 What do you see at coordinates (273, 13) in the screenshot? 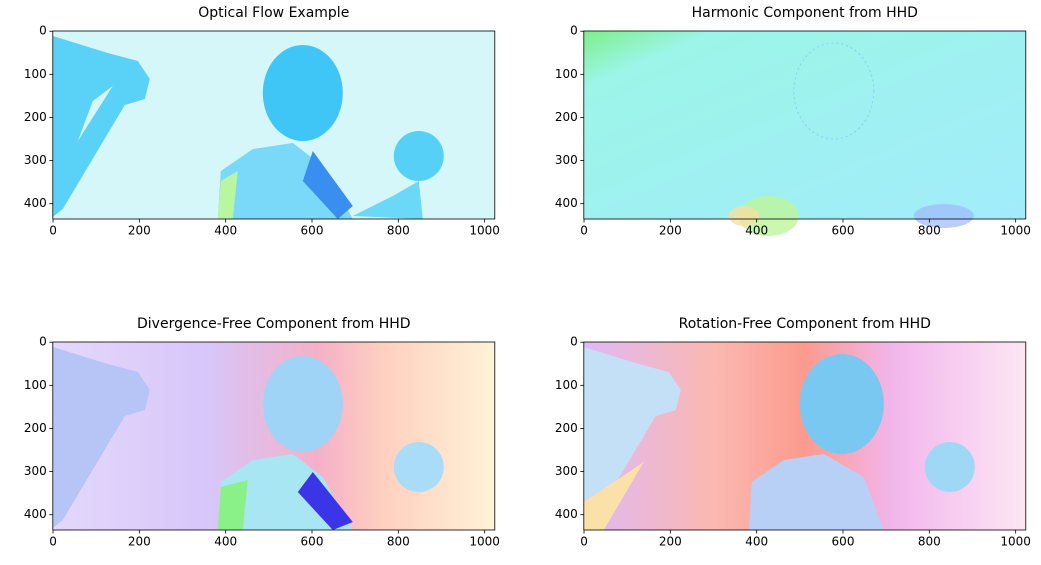
I see `chart-title: Optical Flow Example` at bounding box center [273, 13].